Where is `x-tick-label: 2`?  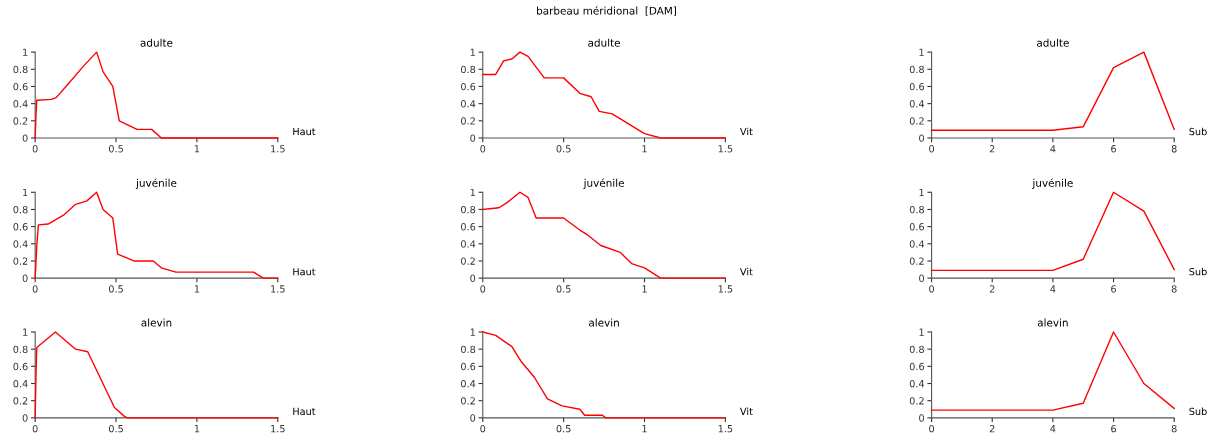
x-tick-label: 2 is located at coordinates (992, 289).